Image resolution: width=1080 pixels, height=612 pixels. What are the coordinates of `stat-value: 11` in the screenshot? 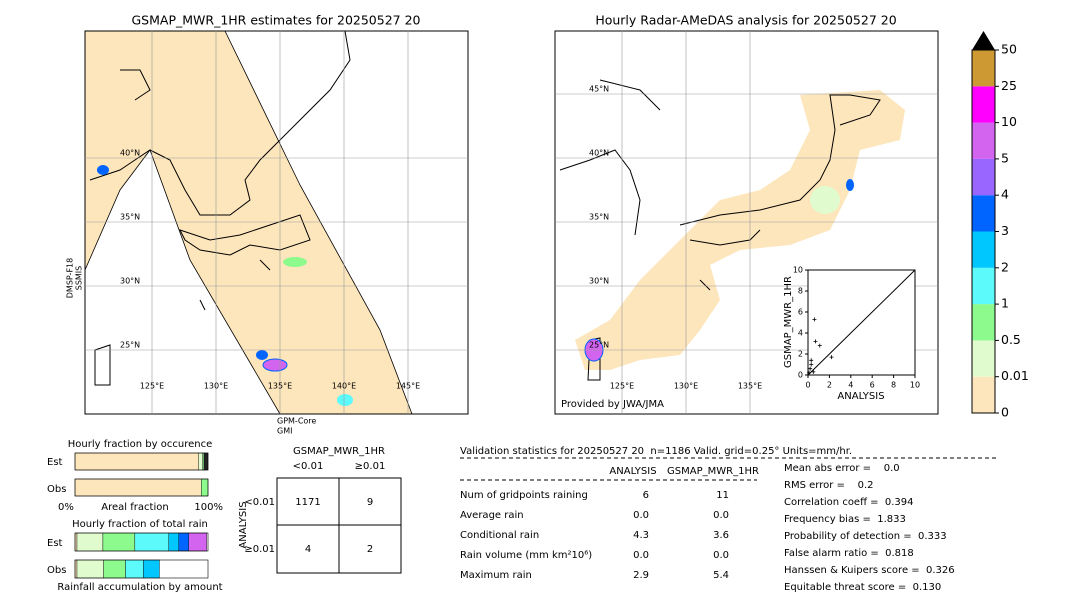 It's located at (722, 495).